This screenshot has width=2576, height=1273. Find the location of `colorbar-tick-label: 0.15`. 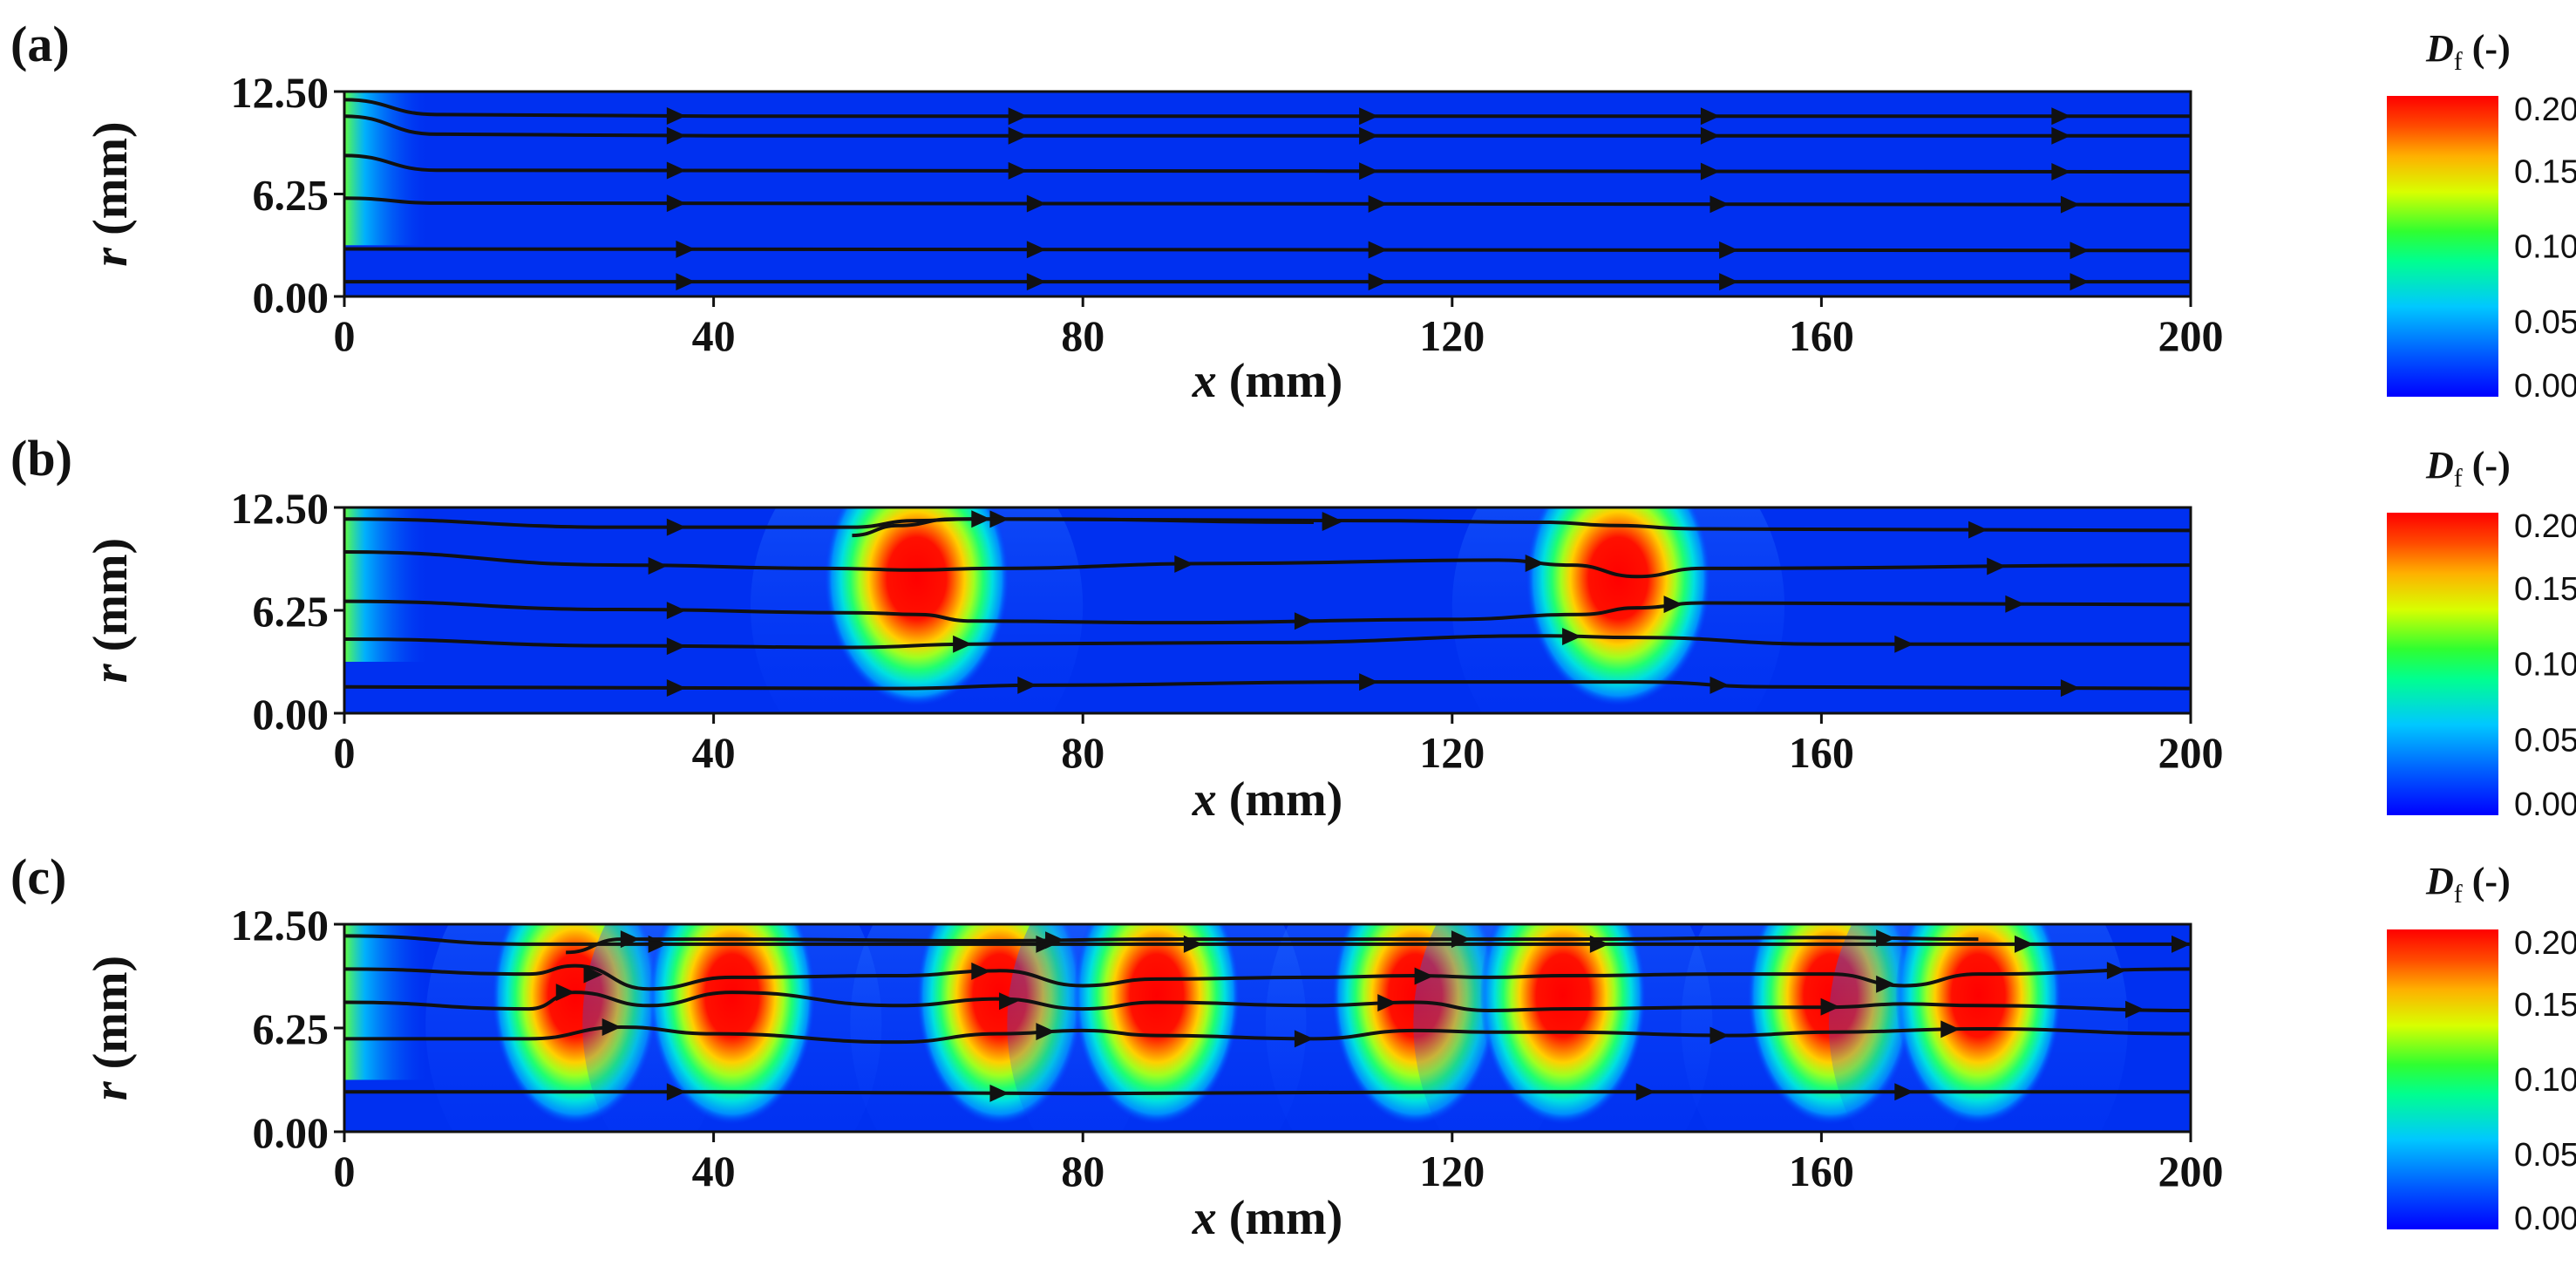

colorbar-tick-label: 0.15 is located at coordinates (2545, 171).